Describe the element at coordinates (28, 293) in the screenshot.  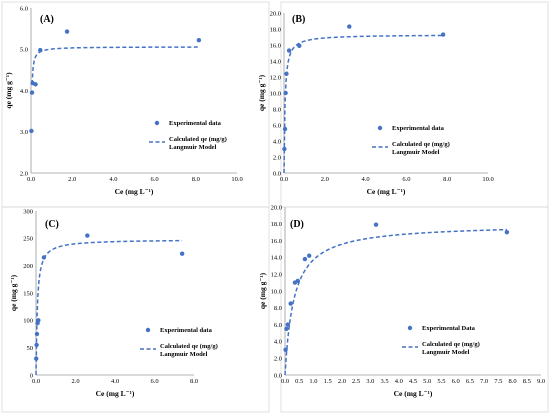
I see `y-tick-label: 150` at that location.